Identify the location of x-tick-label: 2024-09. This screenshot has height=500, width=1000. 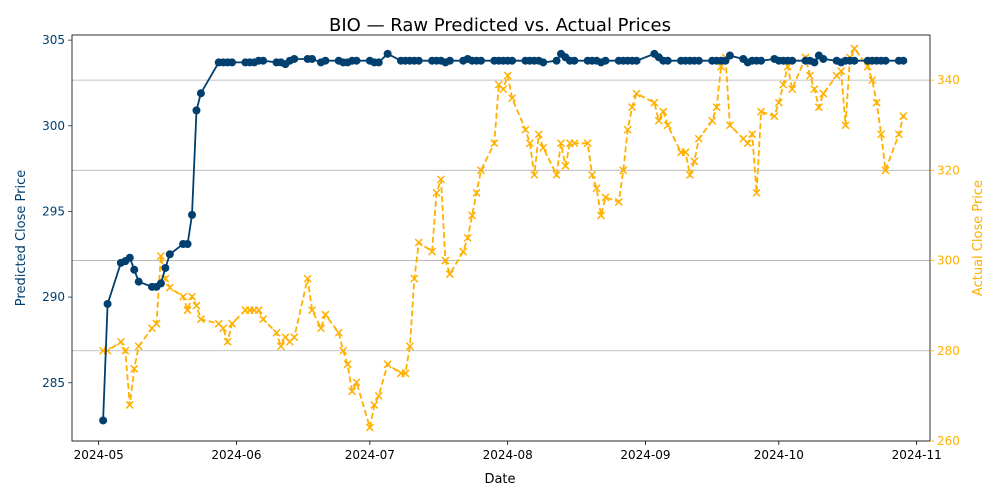
(645, 455).